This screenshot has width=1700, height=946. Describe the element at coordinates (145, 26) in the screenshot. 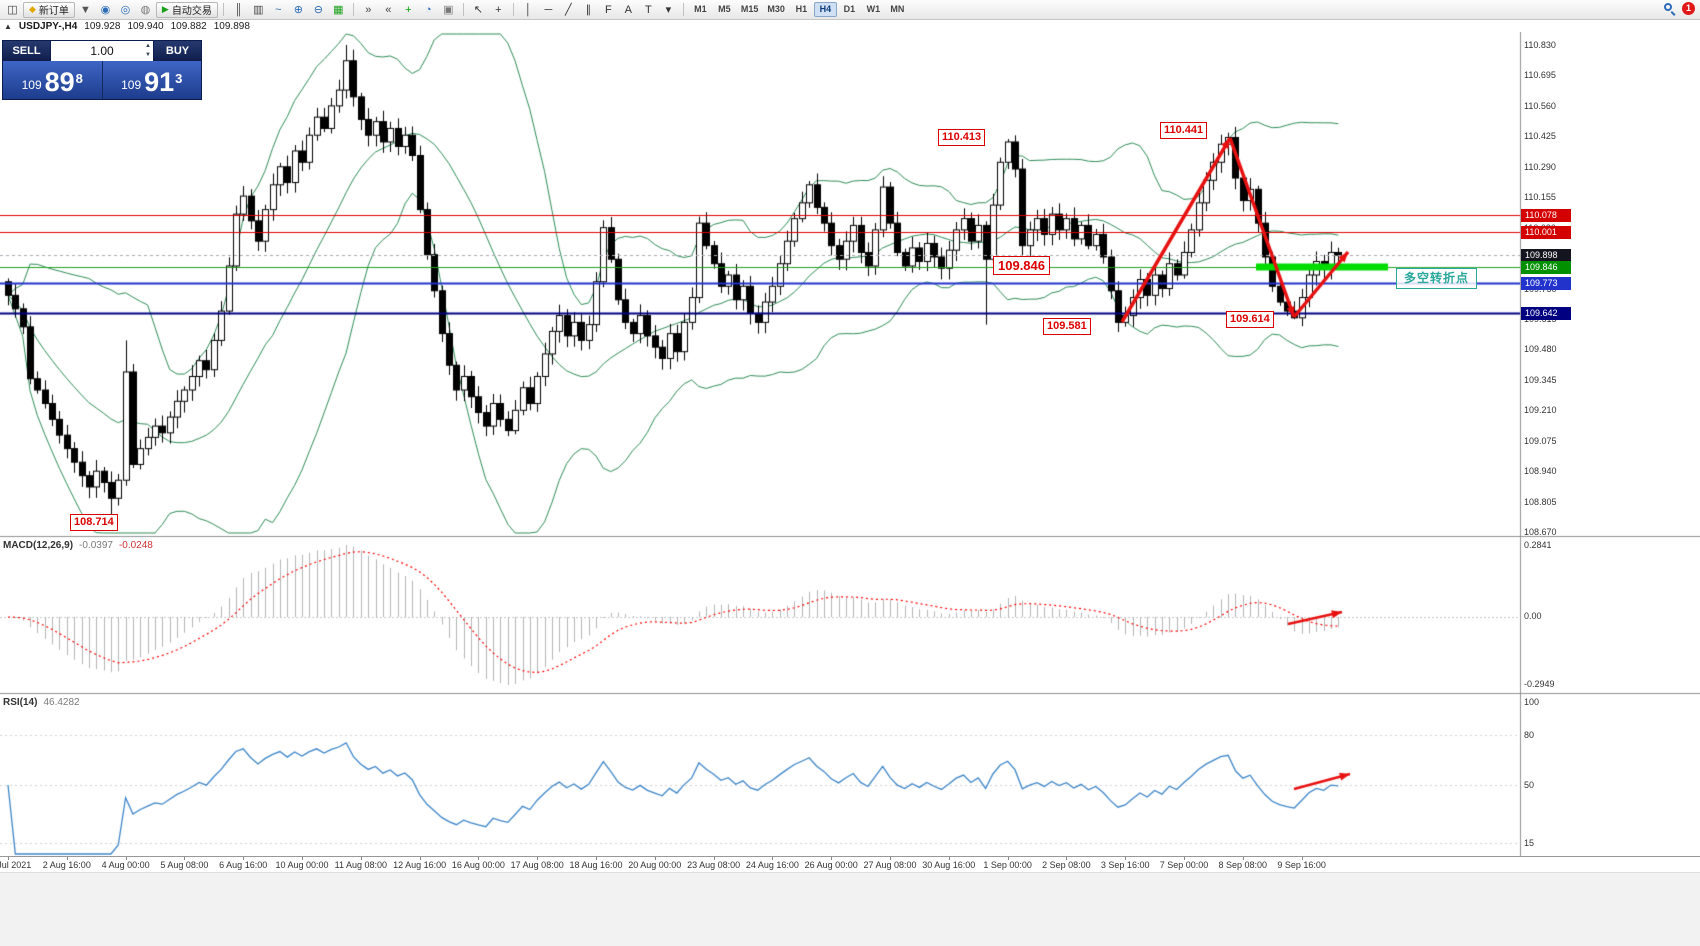

I see `ohlc-high: 109.940` at that location.